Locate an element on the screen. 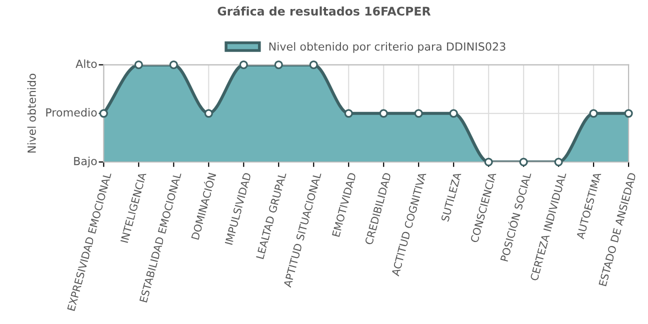 This screenshot has height=324, width=648. text: Alto is located at coordinates (86, 63).